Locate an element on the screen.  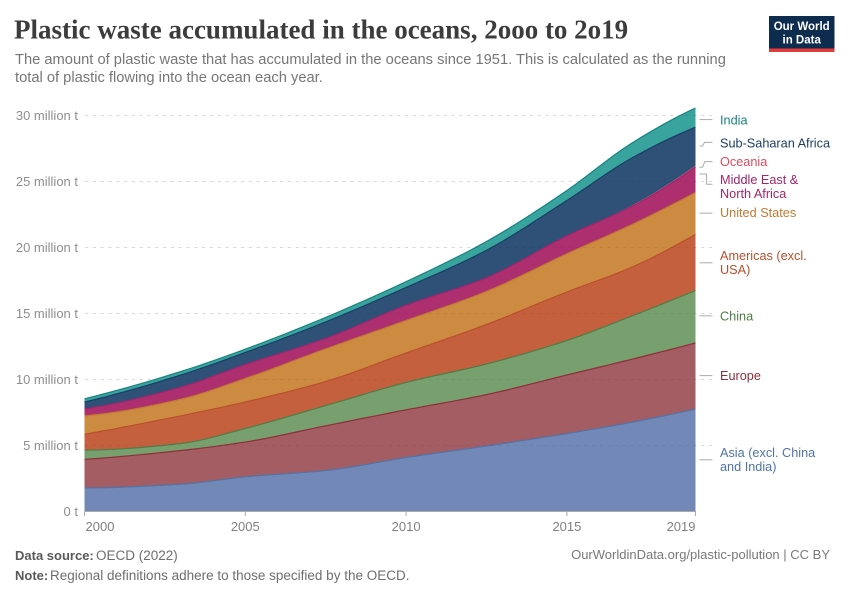
svg-text: OECD (2022) is located at coordinates (137, 555).